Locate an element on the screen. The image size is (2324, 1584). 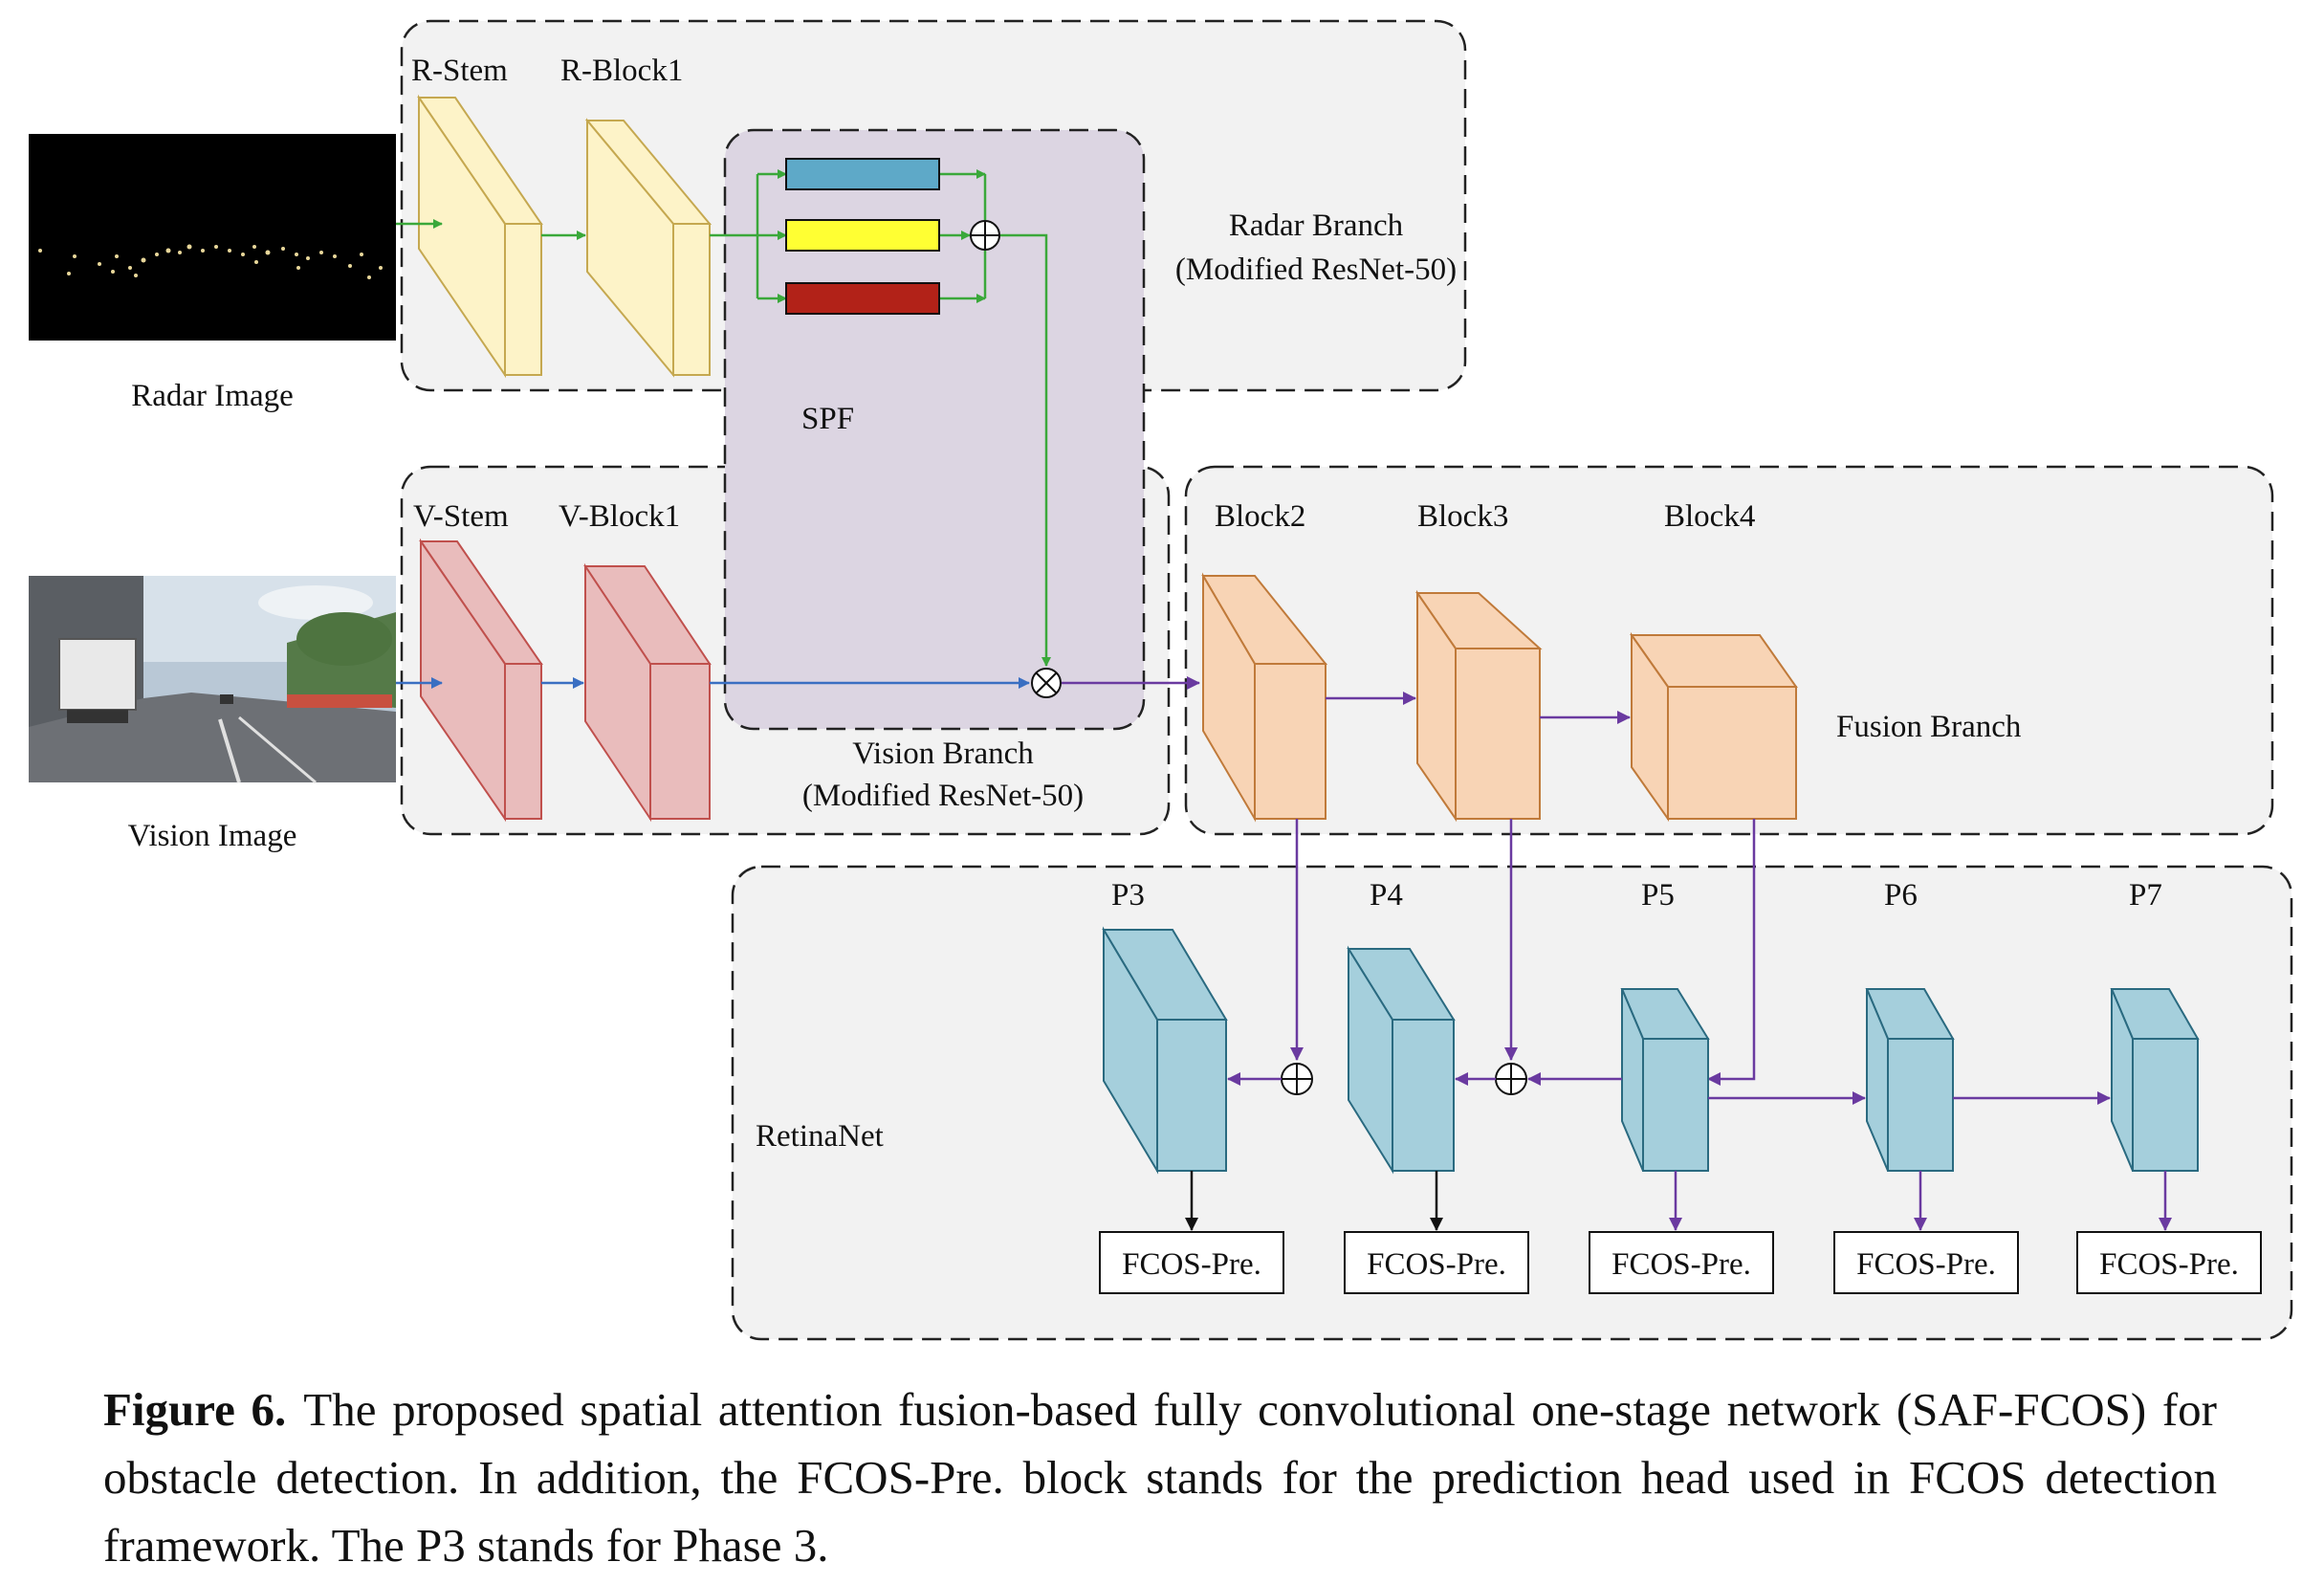
fcos-head-p4: FCOS-Pre. is located at coordinates (1436, 1262).